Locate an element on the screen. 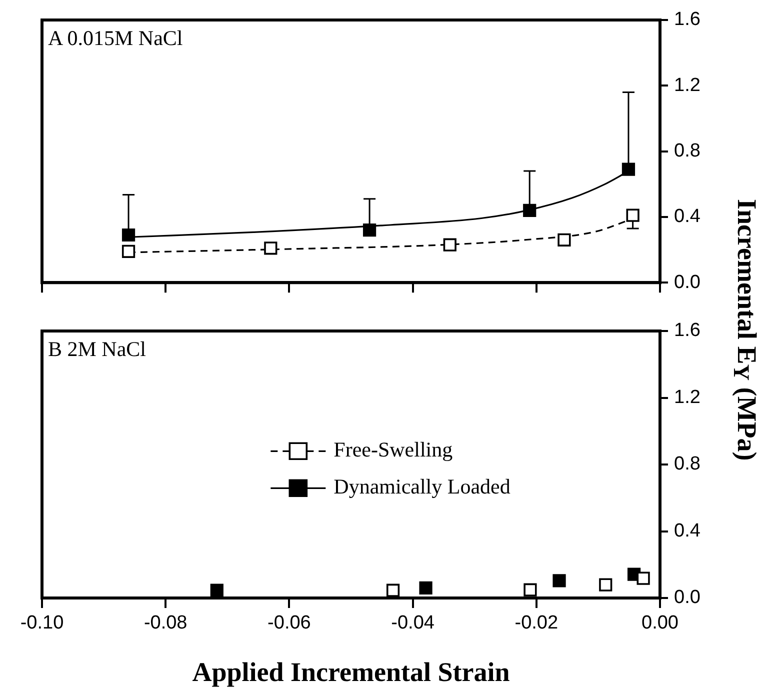 The image size is (765, 694). chart-title: B 2M NaCl is located at coordinates (97, 349).